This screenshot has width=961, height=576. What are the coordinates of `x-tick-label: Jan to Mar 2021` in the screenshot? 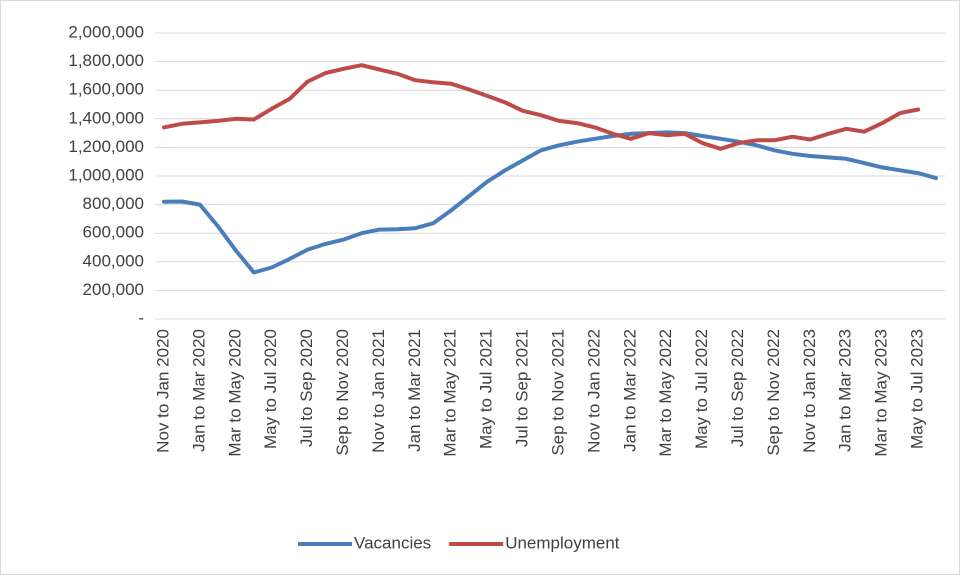 It's located at (414, 390).